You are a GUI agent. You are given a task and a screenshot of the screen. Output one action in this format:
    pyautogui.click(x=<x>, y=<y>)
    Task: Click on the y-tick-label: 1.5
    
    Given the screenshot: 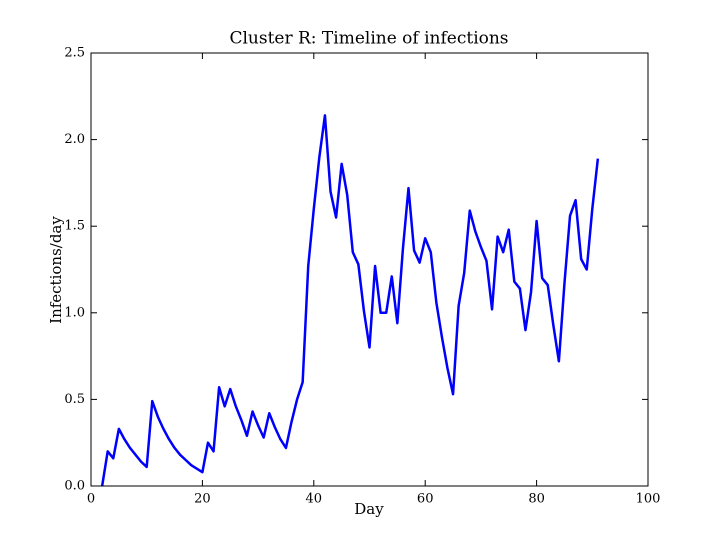 What is the action you would take?
    pyautogui.click(x=74, y=226)
    